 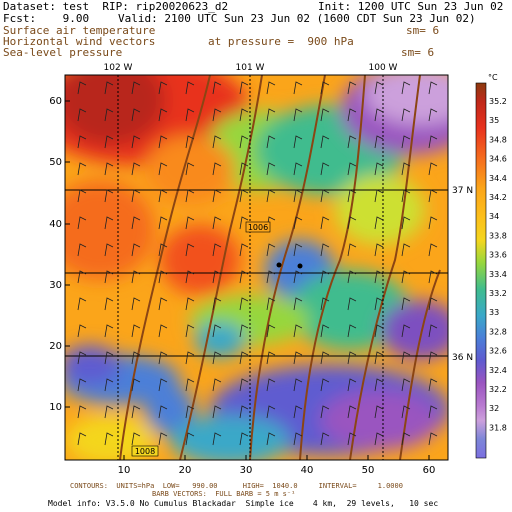 I want to click on lon-label-101w: 101 W, so click(x=250, y=68).